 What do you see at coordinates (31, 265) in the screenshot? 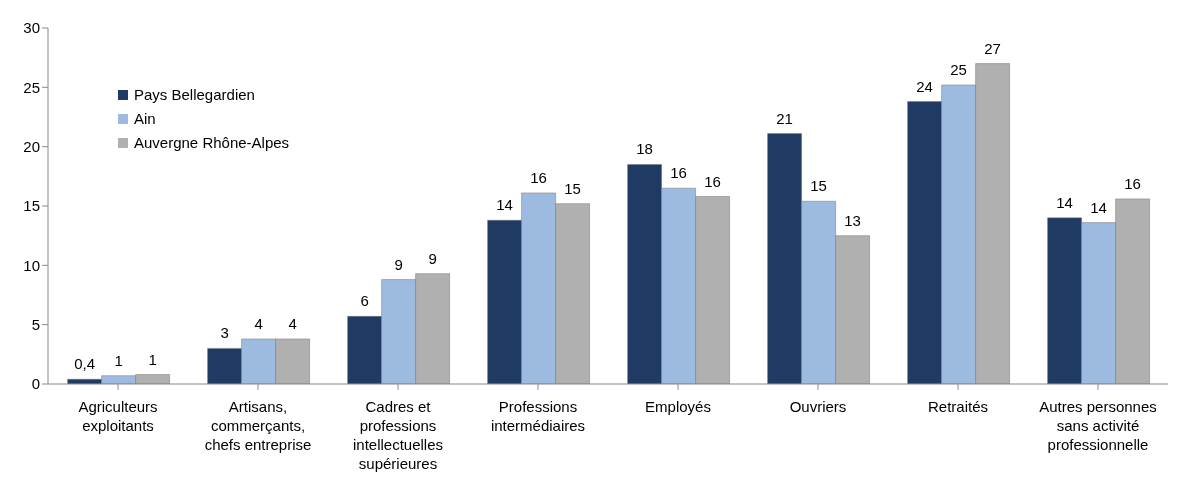
I see `y-tick-label: 10` at bounding box center [31, 265].